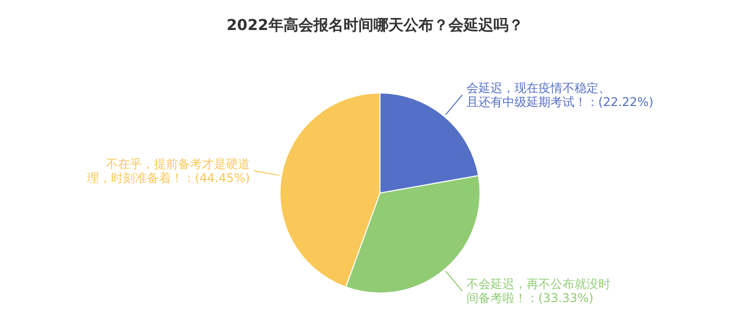 This screenshot has width=750, height=329. What do you see at coordinates (168, 170) in the screenshot?
I see `slice-label: 不在乎，提前备考才是硬道理，时刻准备着！：(44.45%)` at bounding box center [168, 170].